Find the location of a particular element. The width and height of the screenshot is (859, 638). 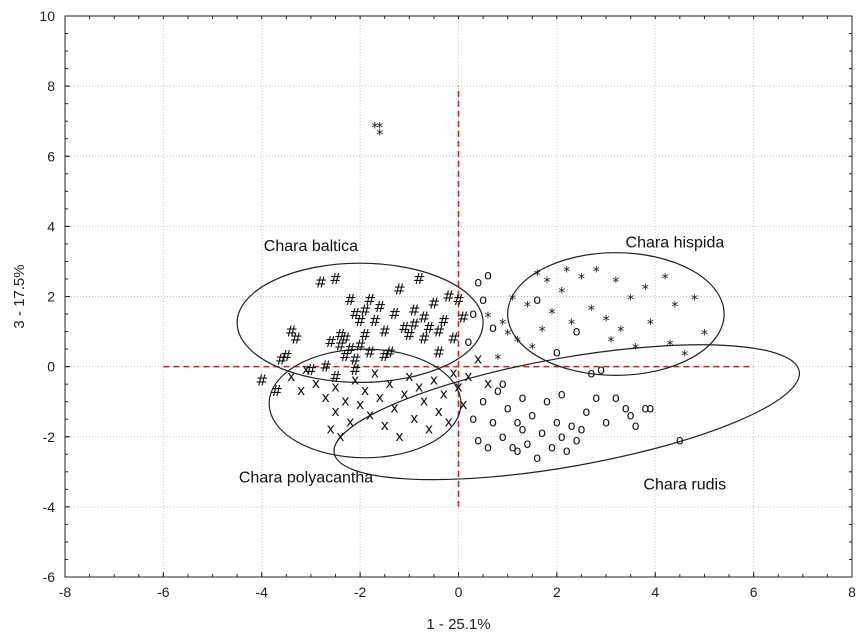

ellipse-chara-baltica is located at coordinates (360, 323).